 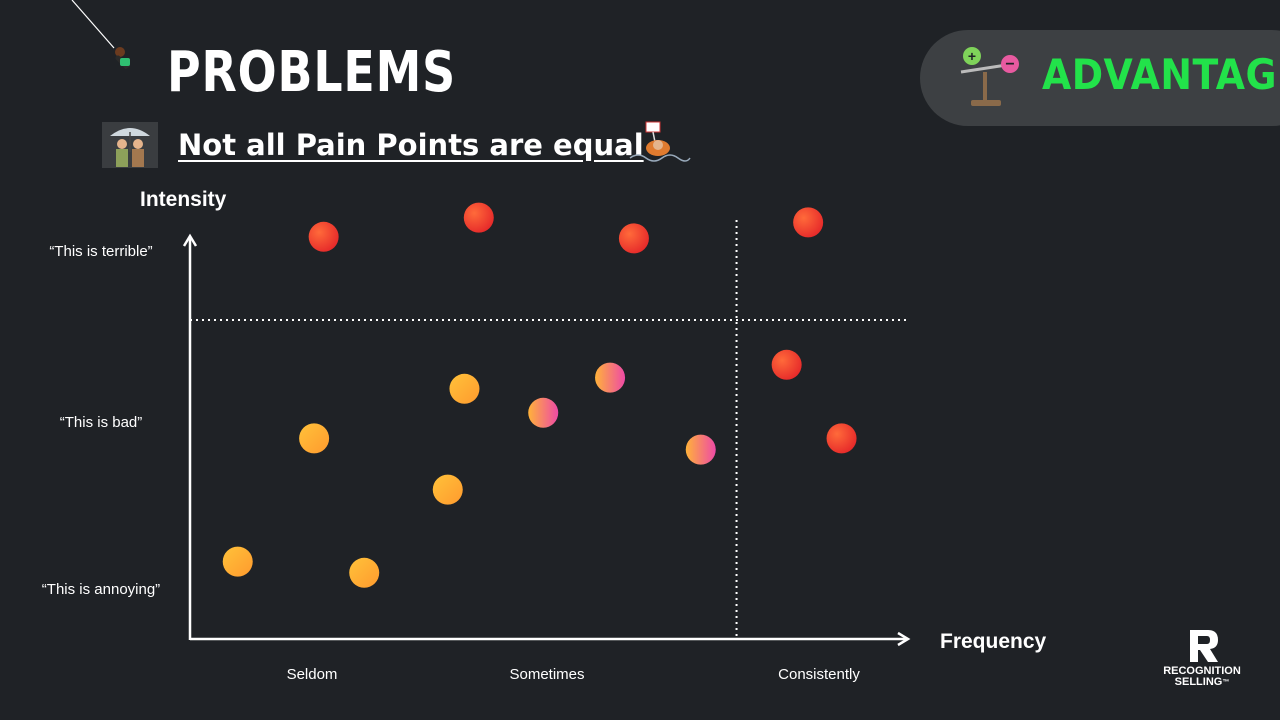 I want to click on balance-scale-icon: + −, so click(x=989, y=76).